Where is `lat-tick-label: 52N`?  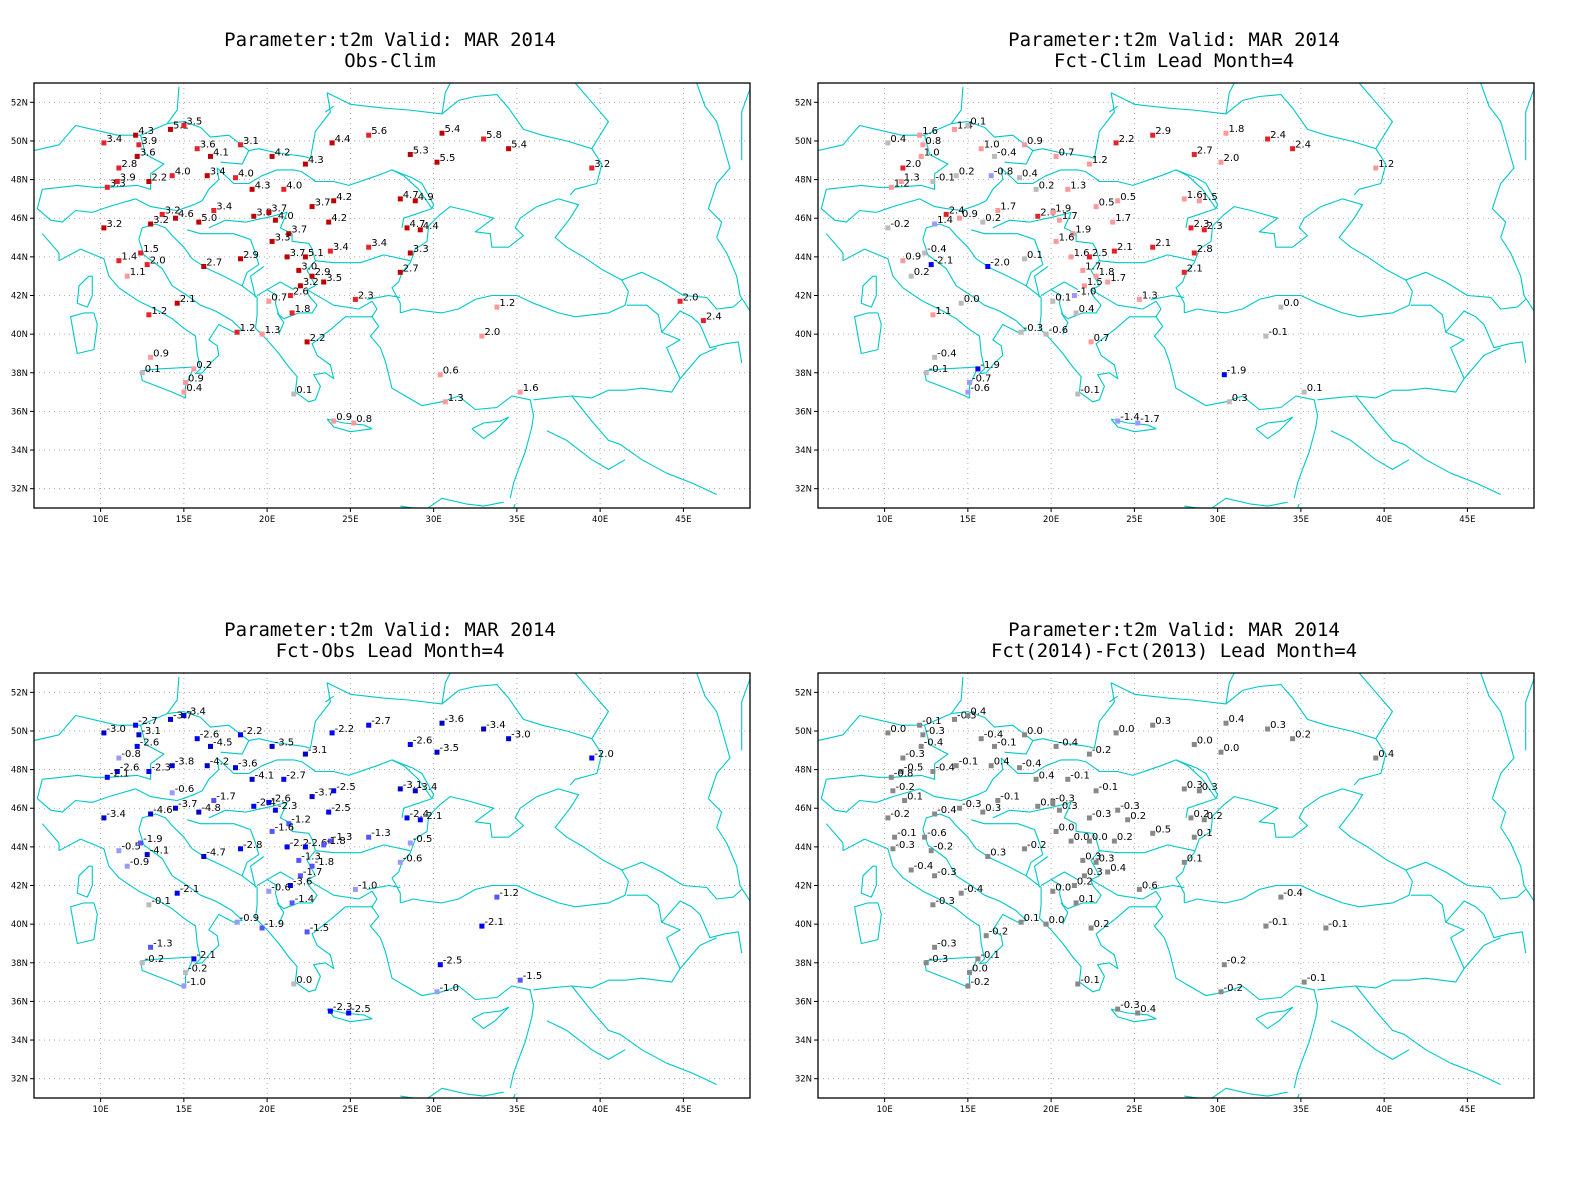
lat-tick-label: 52N is located at coordinates (19, 103).